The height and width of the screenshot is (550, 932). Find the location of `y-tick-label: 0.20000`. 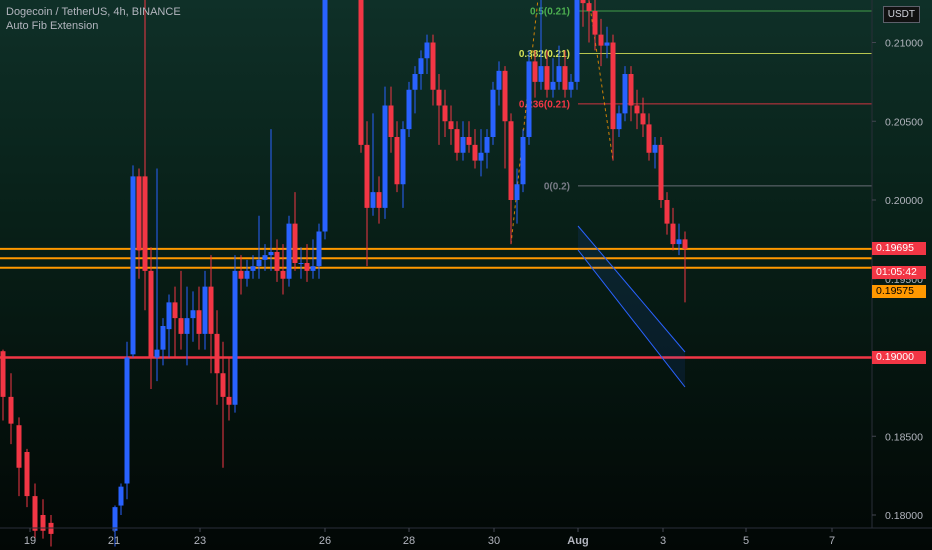

y-tick-label: 0.20000 is located at coordinates (904, 201).